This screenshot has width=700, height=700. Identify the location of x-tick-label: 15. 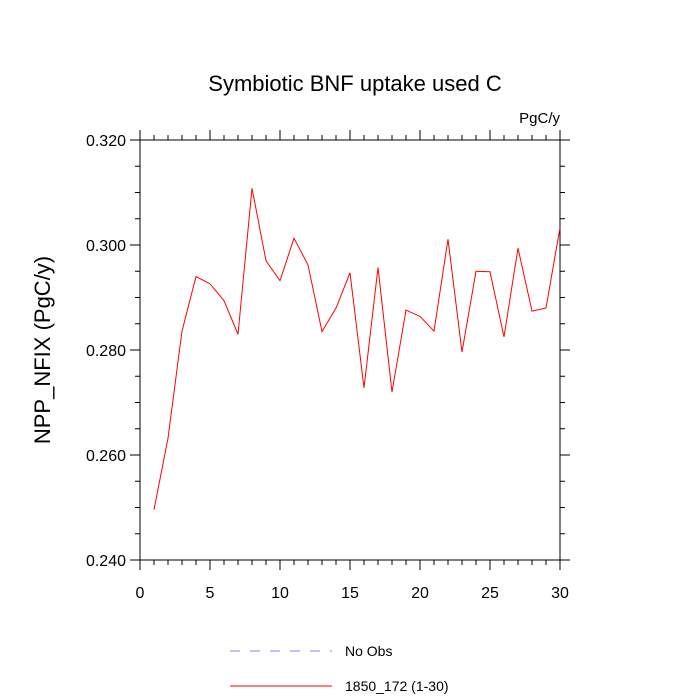
(350, 593).